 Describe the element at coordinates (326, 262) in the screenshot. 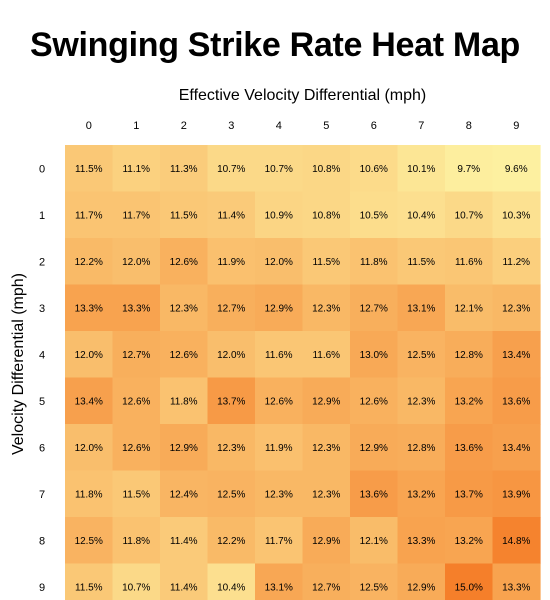

I see `cell-value-label: 11.5%` at that location.